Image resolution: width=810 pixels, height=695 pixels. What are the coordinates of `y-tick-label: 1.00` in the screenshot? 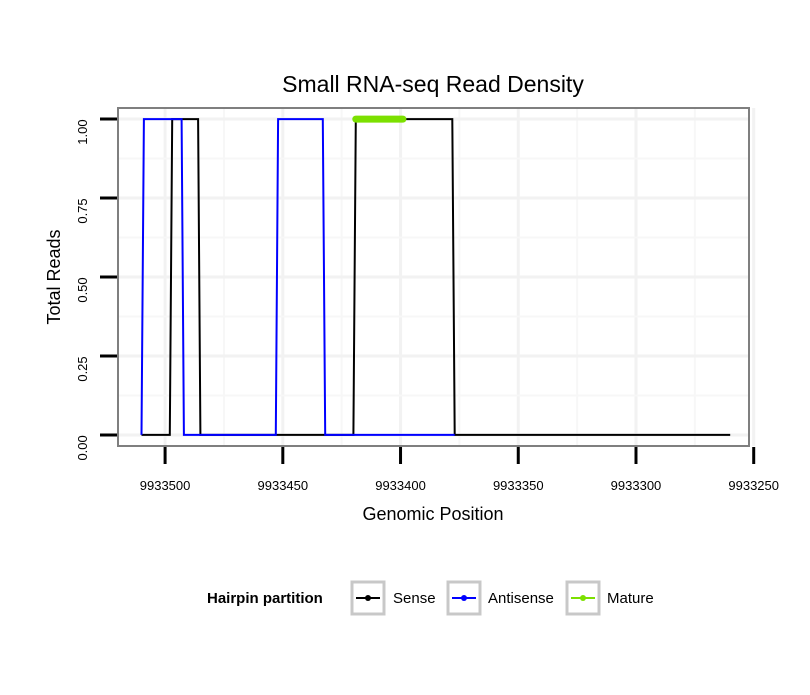 It's located at (82, 131).